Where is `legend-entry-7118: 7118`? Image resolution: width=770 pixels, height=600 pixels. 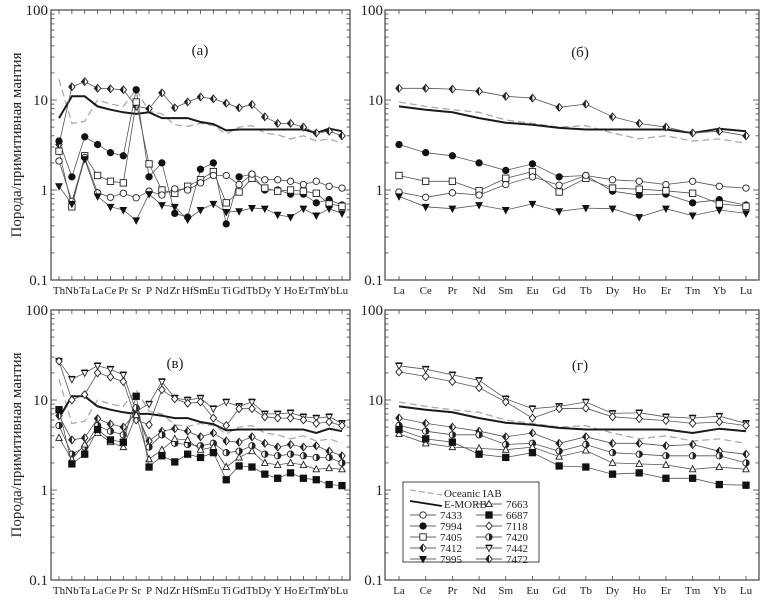
legend-entry-7118: 7118 is located at coordinates (502, 527).